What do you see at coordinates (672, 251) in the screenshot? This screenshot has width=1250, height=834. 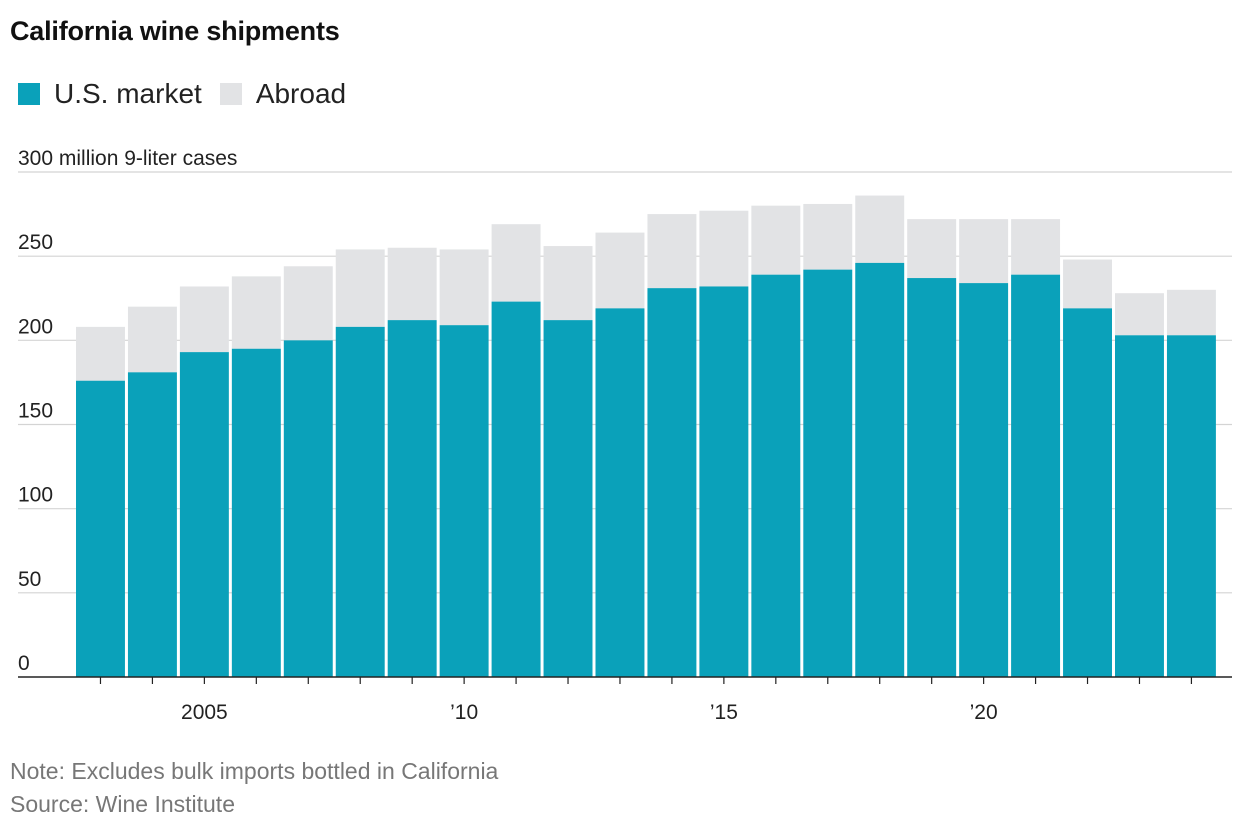 I see `bar-abroad-2014` at bounding box center [672, 251].